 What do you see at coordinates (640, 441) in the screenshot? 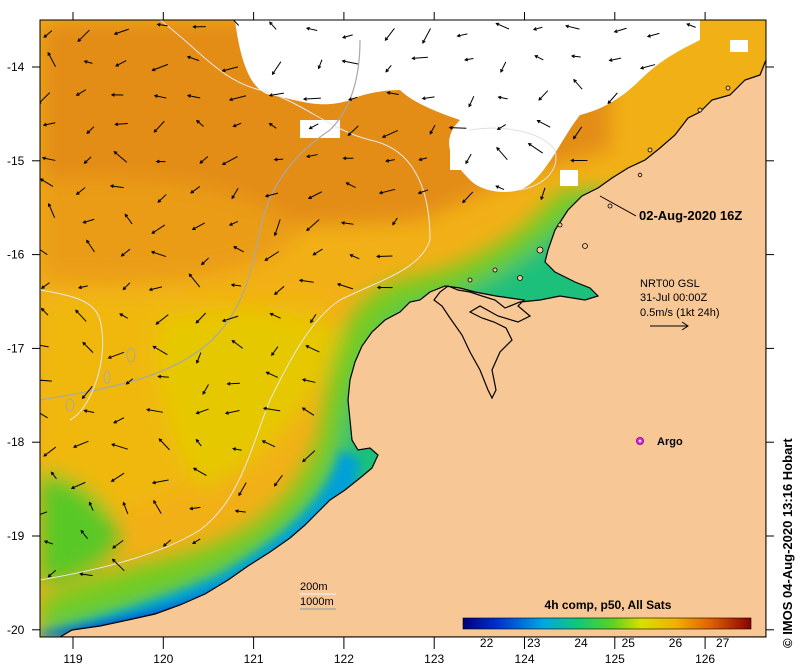
I see `argo-marker` at bounding box center [640, 441].